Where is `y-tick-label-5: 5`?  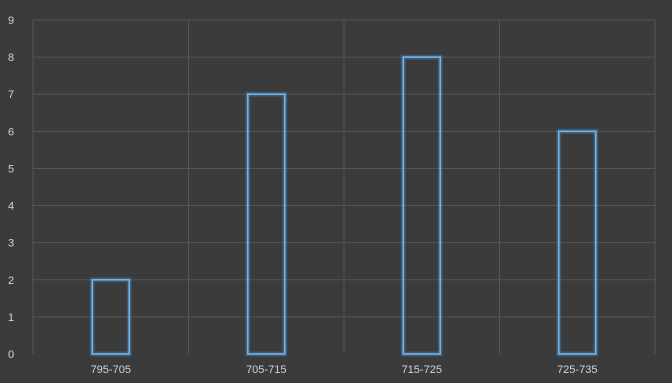 y-tick-label-5: 5 is located at coordinates (11, 169).